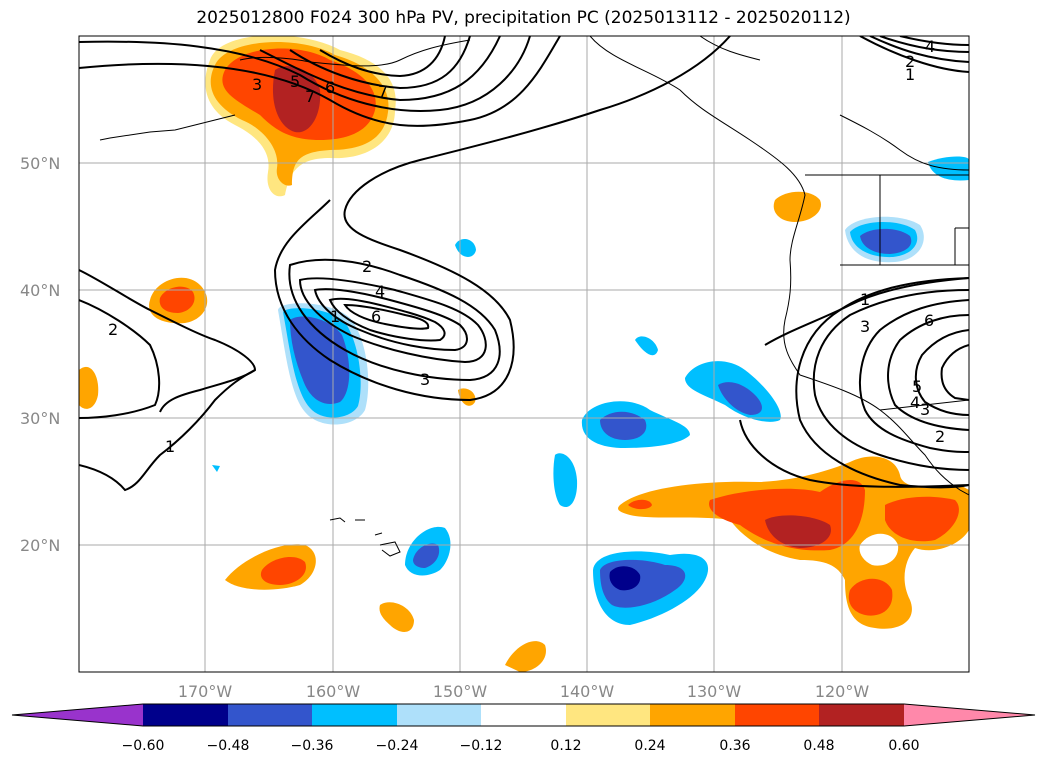  Describe the element at coordinates (205, 691) in the screenshot. I see `lon-label-170w: 170°W` at that location.